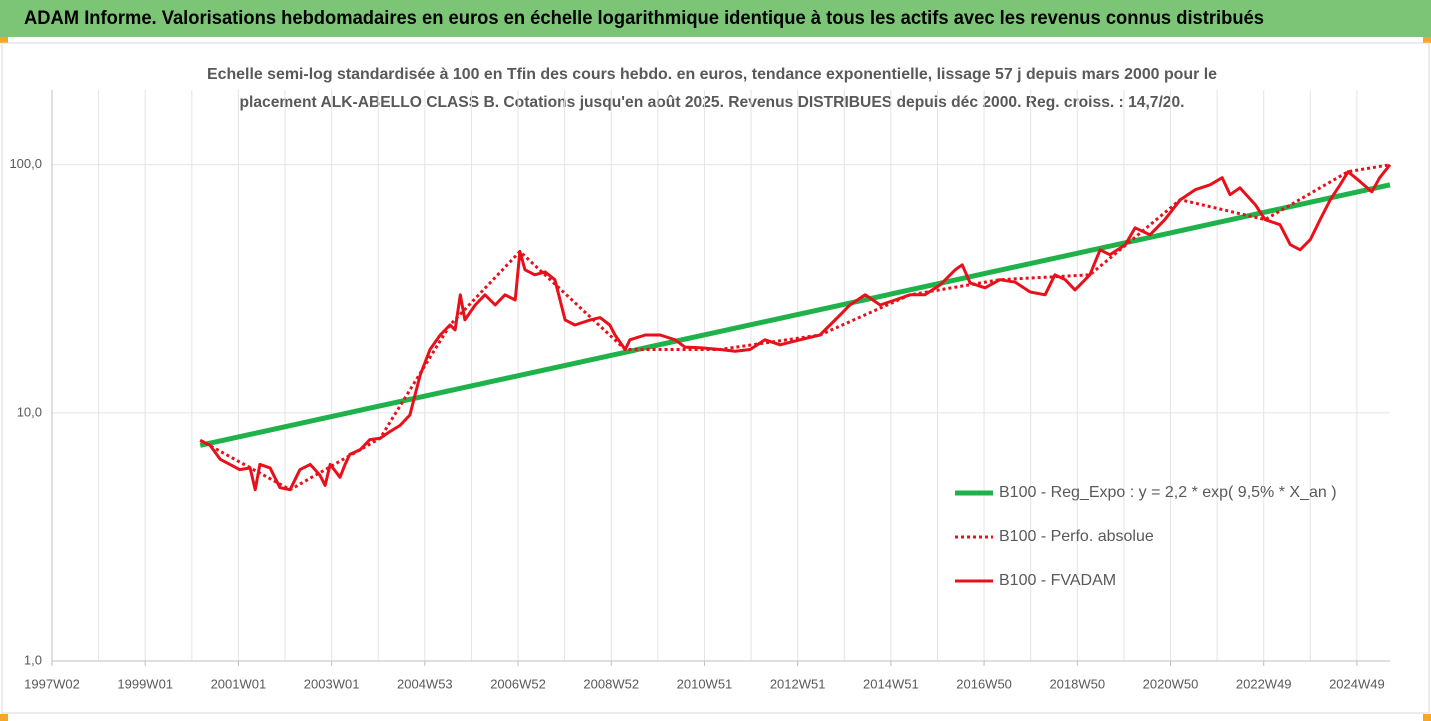 The image size is (1431, 721). Describe the element at coordinates (1057, 580) in the screenshot. I see `legend-label: B100 - FVADAM` at that location.